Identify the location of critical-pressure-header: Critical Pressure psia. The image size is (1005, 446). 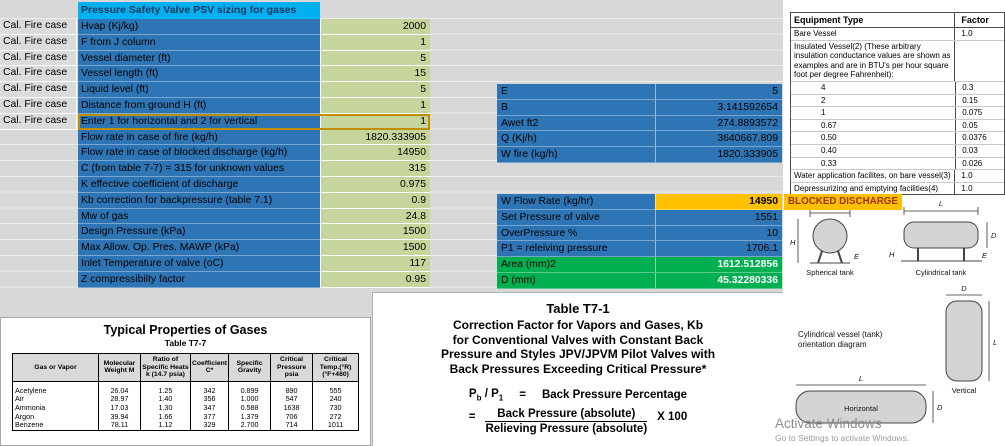
(292, 367).